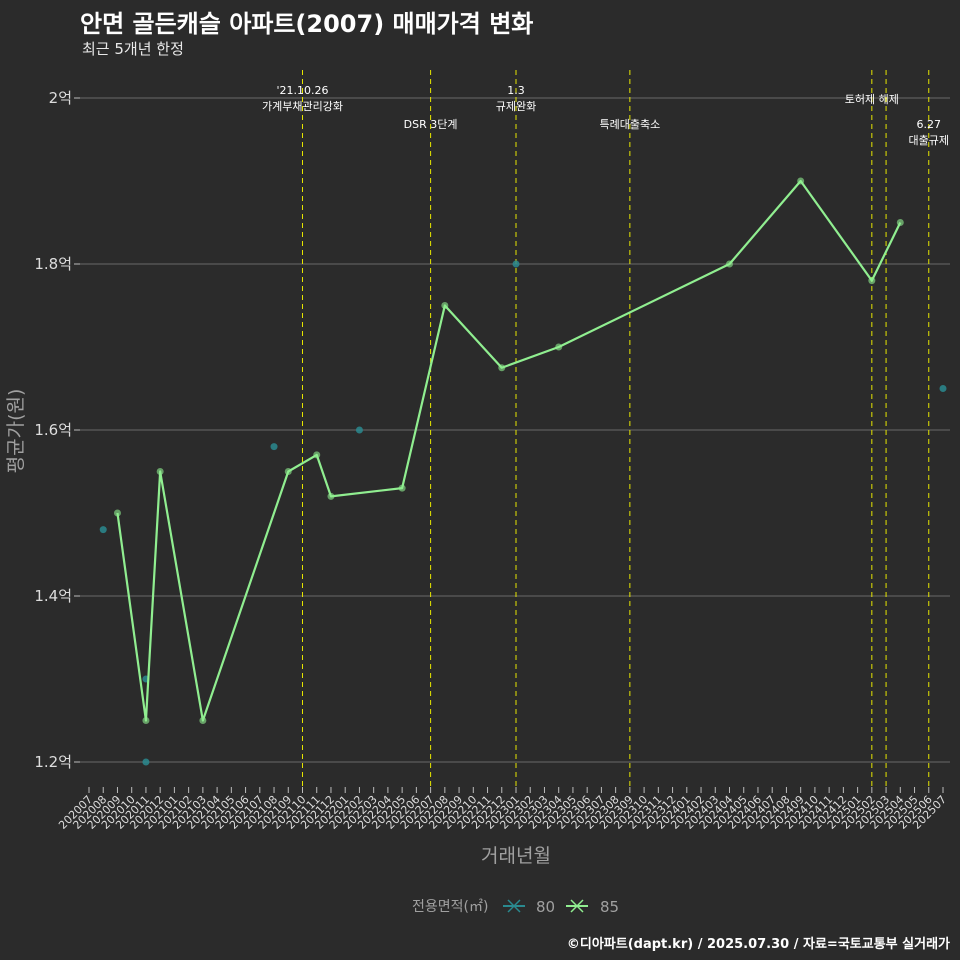 The image size is (960, 960). What do you see at coordinates (872, 99) in the screenshot?
I see `event-label: 토허제 해제` at bounding box center [872, 99].